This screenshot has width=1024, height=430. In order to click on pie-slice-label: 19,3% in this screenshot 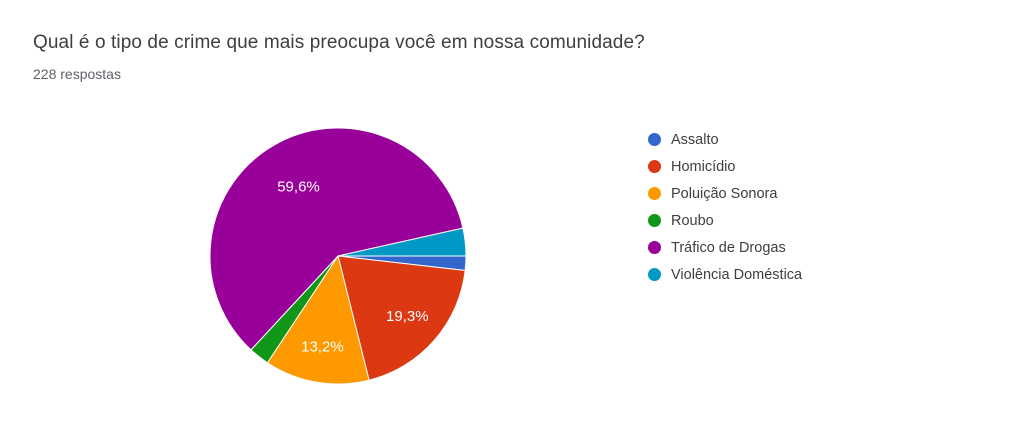, I will do `click(407, 316)`.